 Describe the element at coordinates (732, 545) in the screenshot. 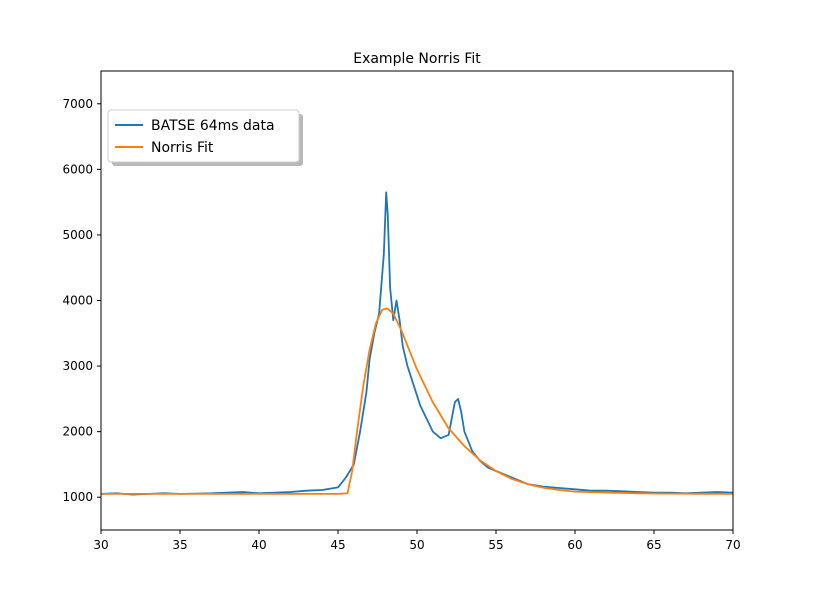

I see `x-tick-label: 70` at that location.